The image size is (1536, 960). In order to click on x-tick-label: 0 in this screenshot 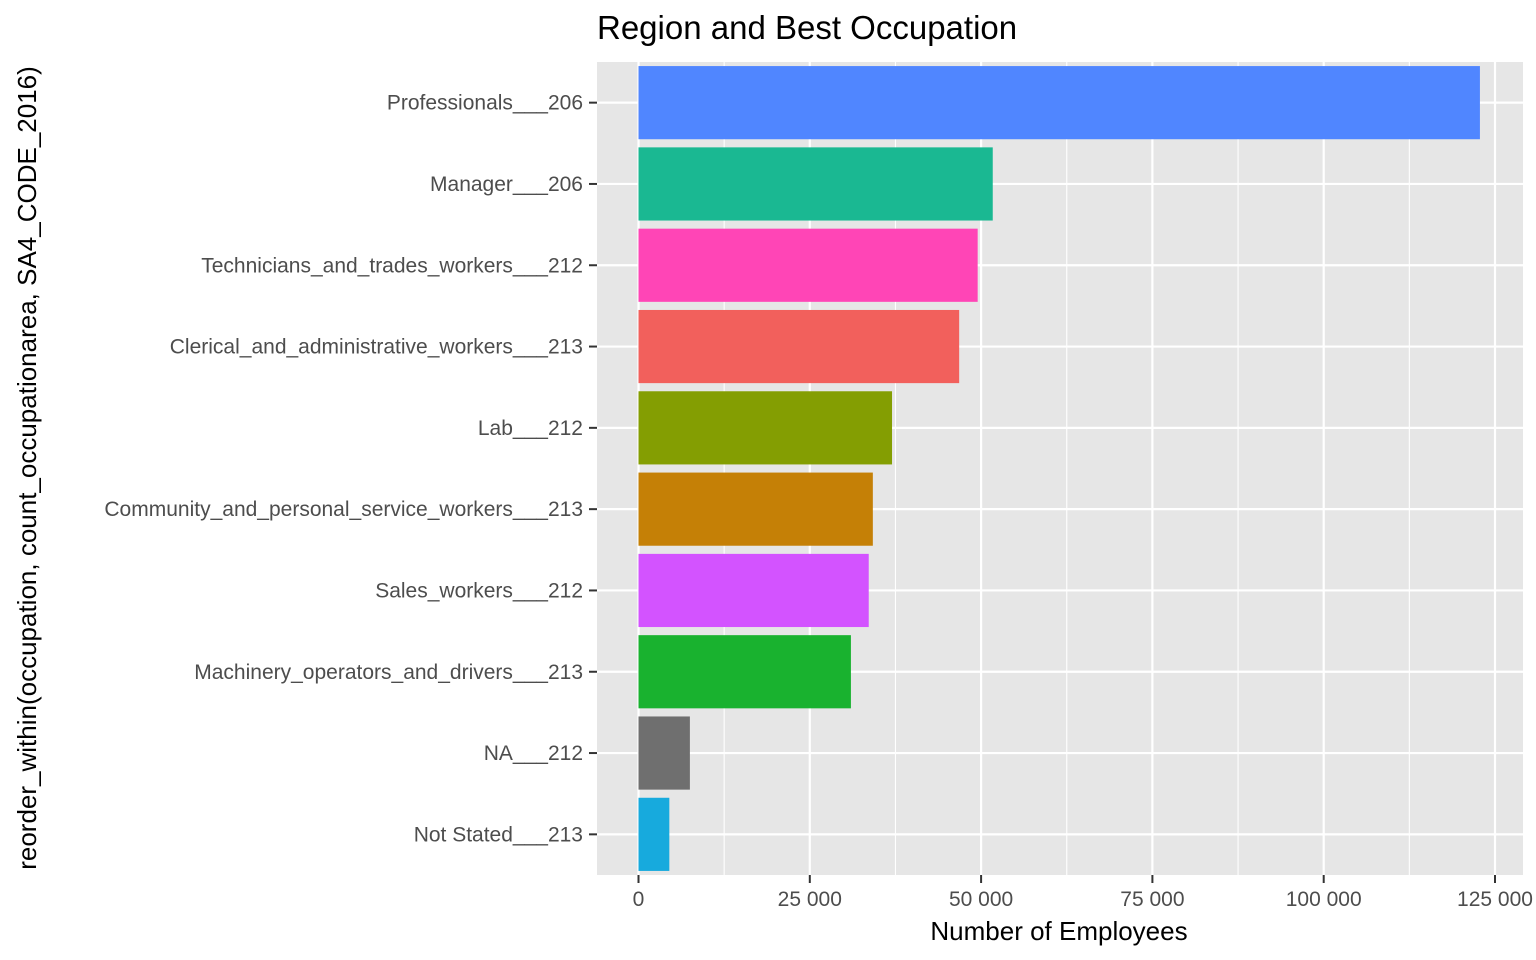, I will do `click(639, 899)`.